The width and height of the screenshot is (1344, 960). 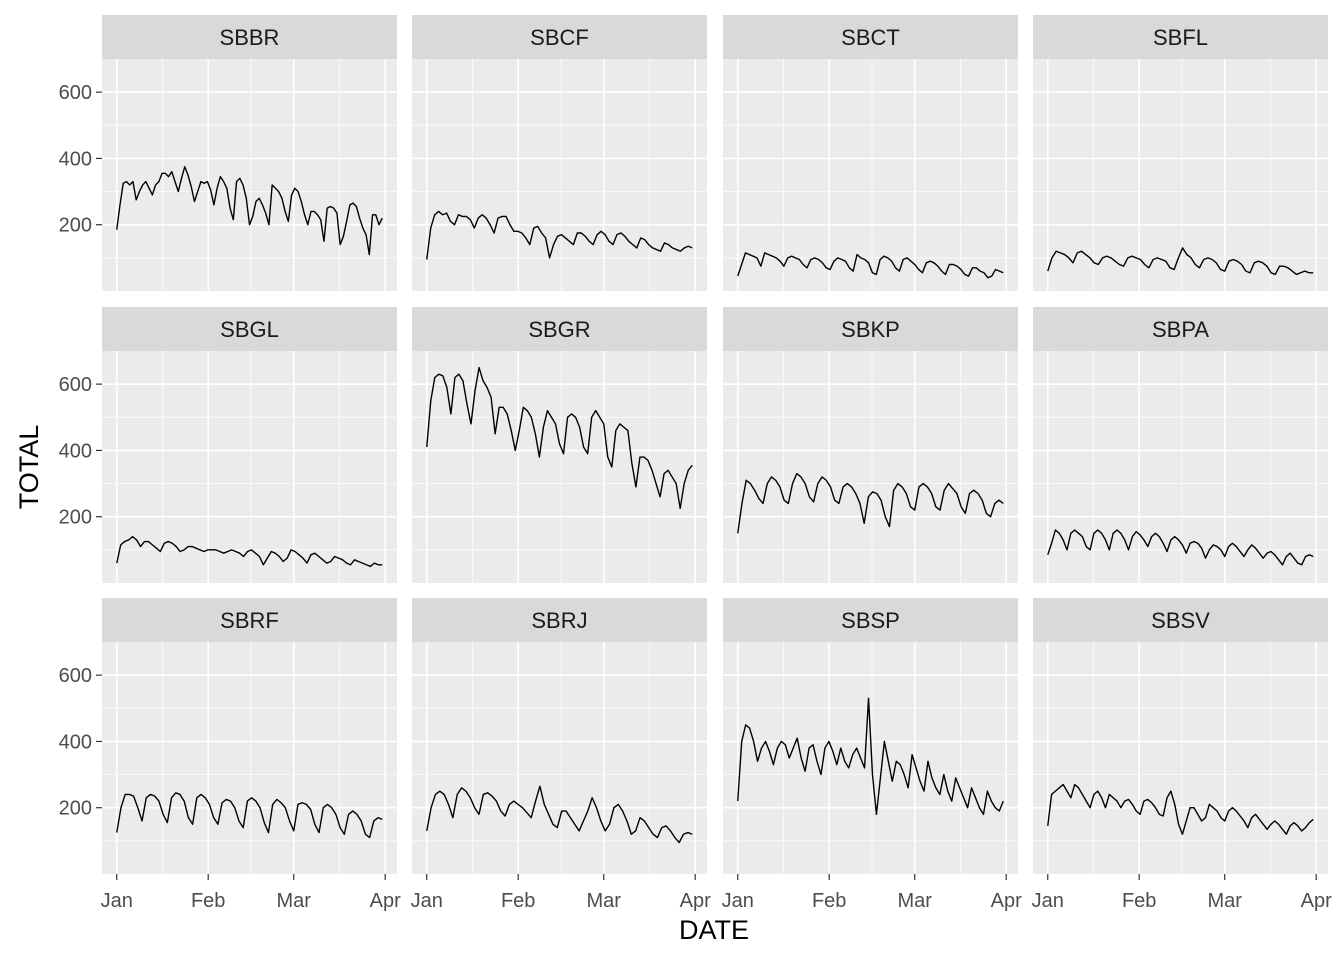 I want to click on facet-sbcf: SBCF, so click(x=559, y=153).